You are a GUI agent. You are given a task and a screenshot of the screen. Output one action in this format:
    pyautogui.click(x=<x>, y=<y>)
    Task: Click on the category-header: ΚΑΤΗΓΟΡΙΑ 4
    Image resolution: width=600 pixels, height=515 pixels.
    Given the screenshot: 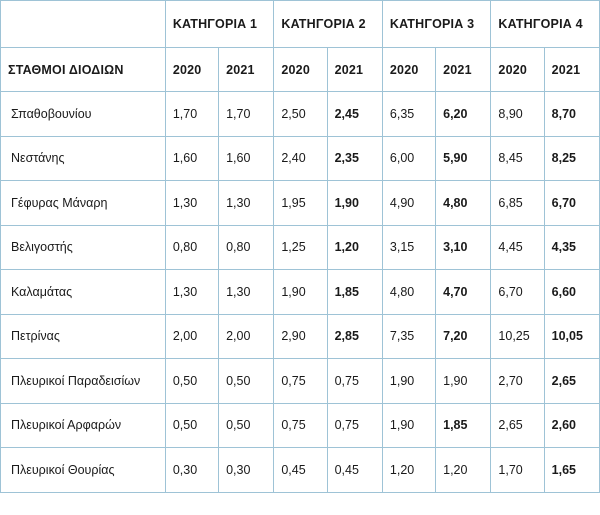 What is the action you would take?
    pyautogui.click(x=545, y=24)
    